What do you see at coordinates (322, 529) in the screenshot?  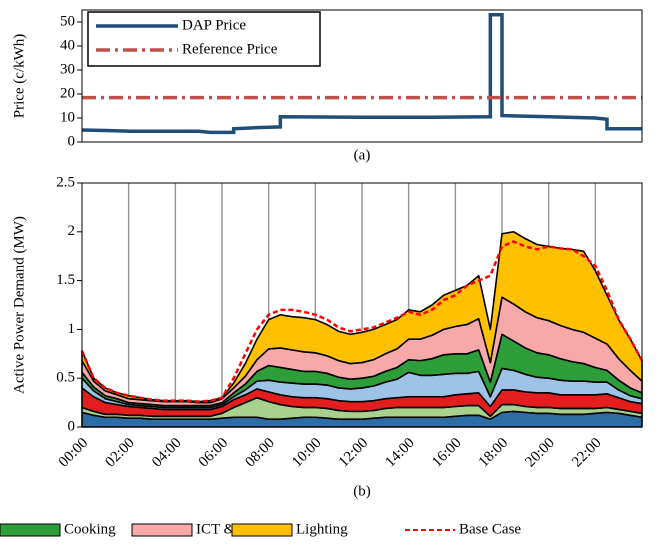 I see `legend-label: Lighting` at bounding box center [322, 529].